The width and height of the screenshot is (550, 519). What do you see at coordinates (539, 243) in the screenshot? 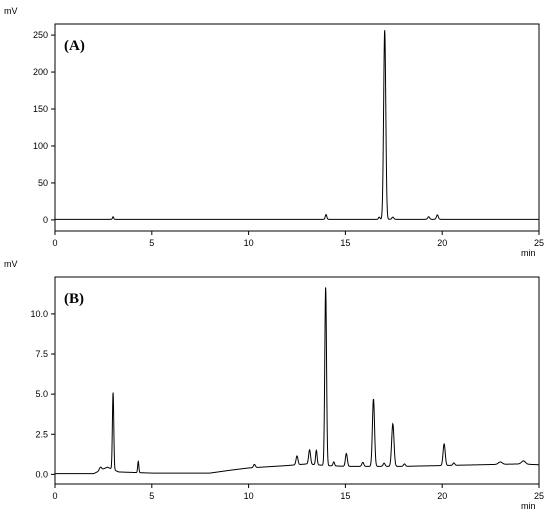
I see `panel-a-xtick-label: 25` at bounding box center [539, 243].